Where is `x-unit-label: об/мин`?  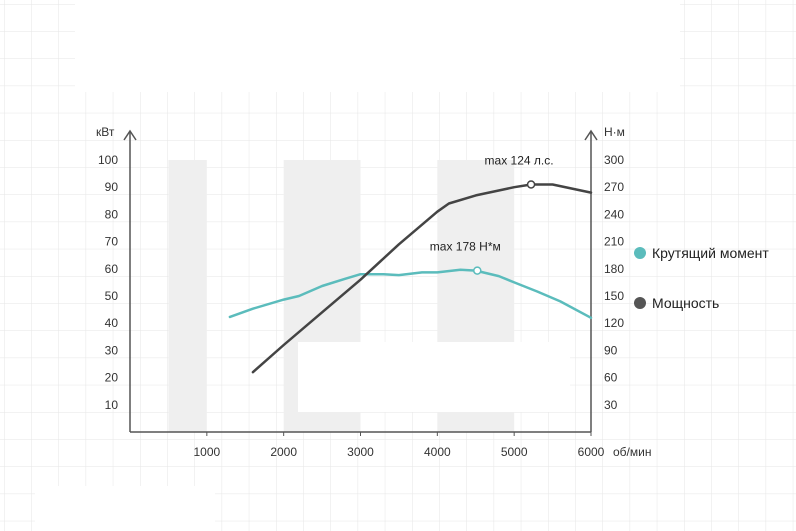
x-unit-label: об/мин is located at coordinates (632, 452).